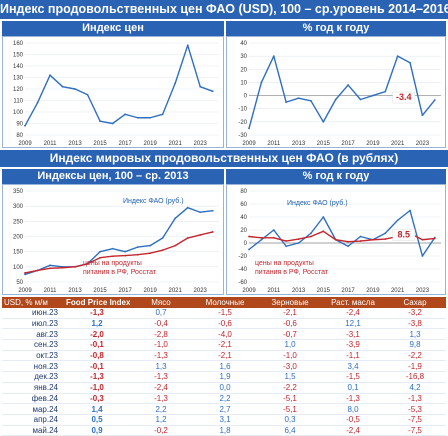 The width and height of the screenshot is (448, 436). Describe the element at coordinates (225, 302) in the screenshot. I see `column-header: Молочные` at that location.